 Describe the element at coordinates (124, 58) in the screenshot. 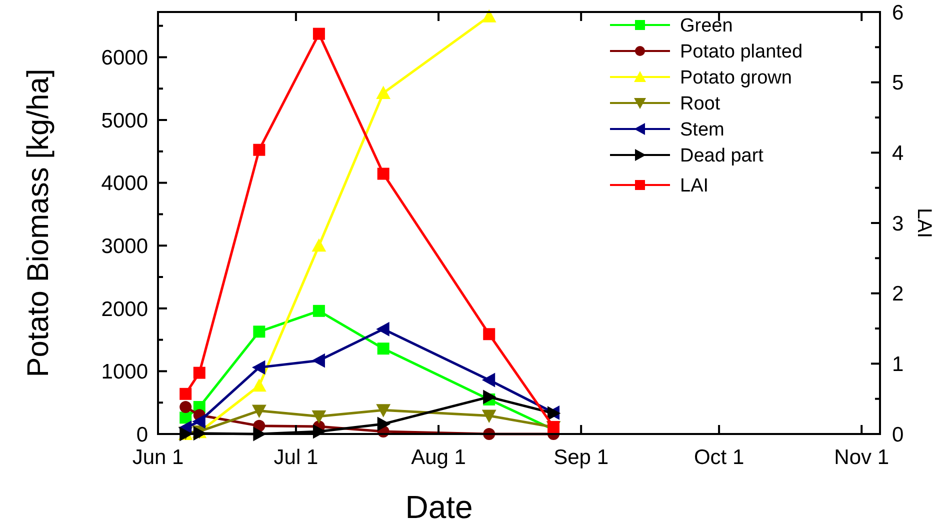

I see `y-tick-label: 6000` at that location.